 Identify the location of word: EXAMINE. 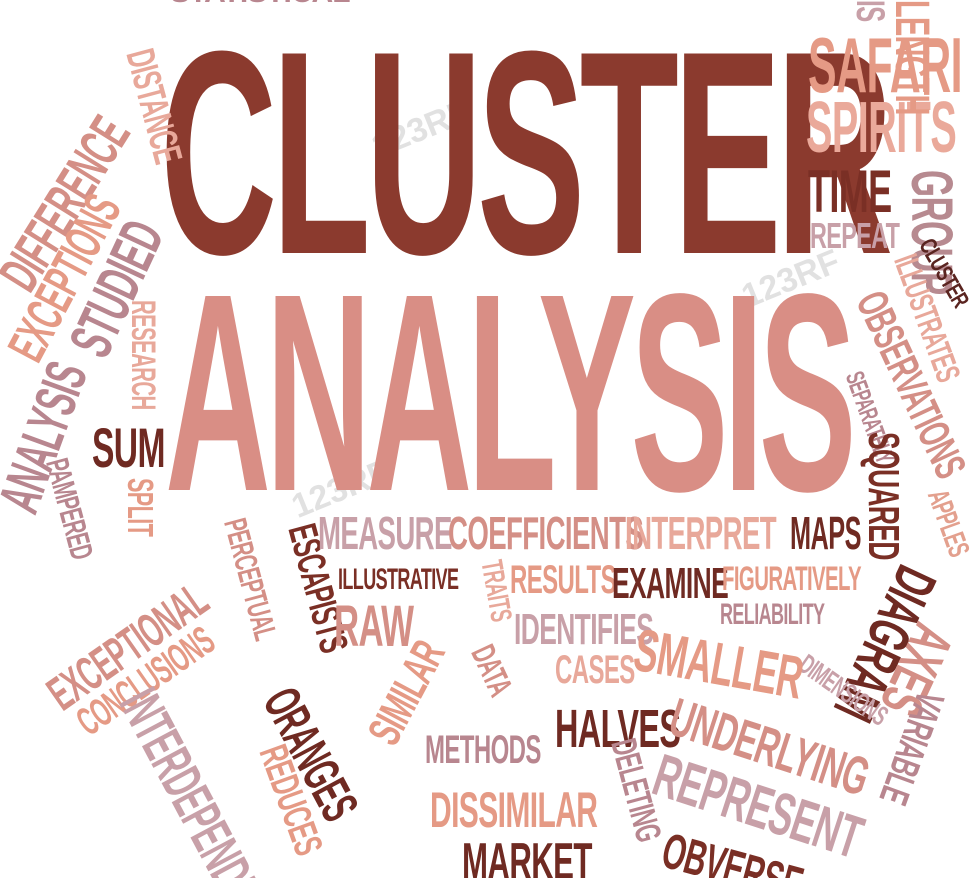
(670, 583).